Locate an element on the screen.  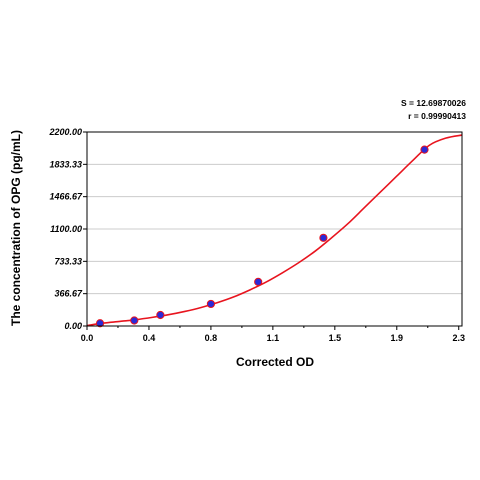
x-tick-label: 0.0 is located at coordinates (87, 338).